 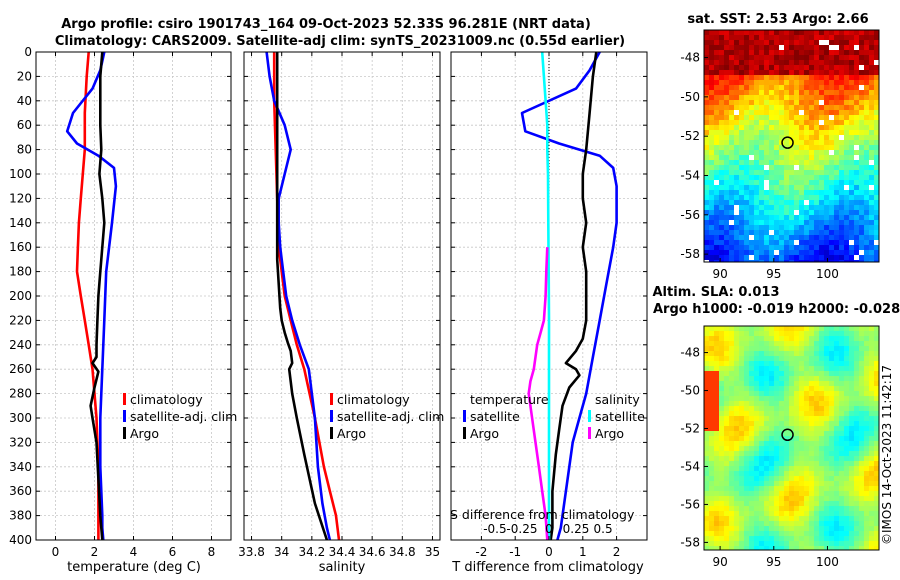 What do you see at coordinates (432, 552) in the screenshot?
I see `x-tick-label: 35` at bounding box center [432, 552].